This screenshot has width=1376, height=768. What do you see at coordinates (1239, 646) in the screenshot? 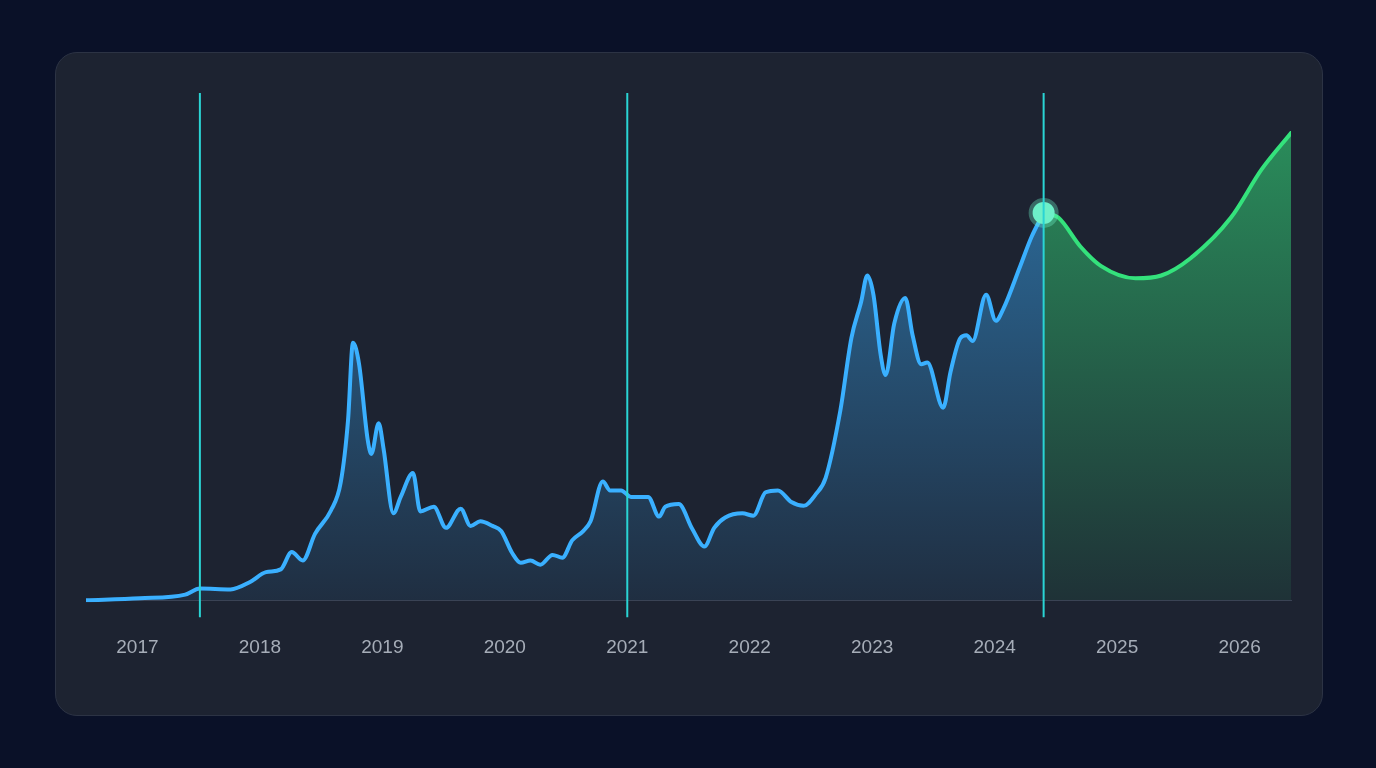
I see `x-tick-label: 2026` at bounding box center [1239, 646].